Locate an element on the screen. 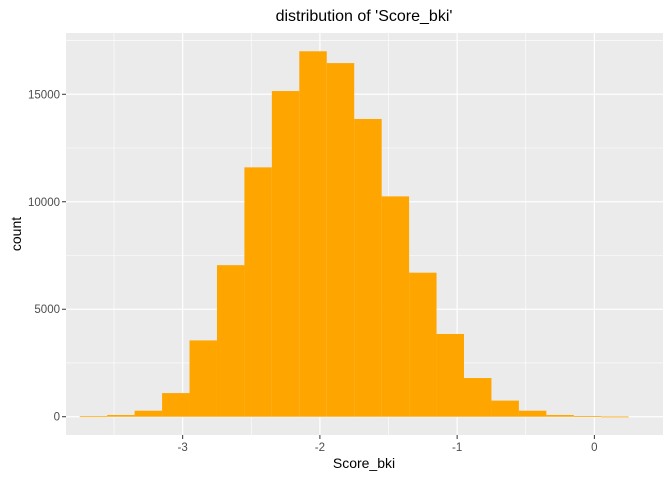 This screenshot has width=672, height=480. y-tick-label: 0 is located at coordinates (57, 418).